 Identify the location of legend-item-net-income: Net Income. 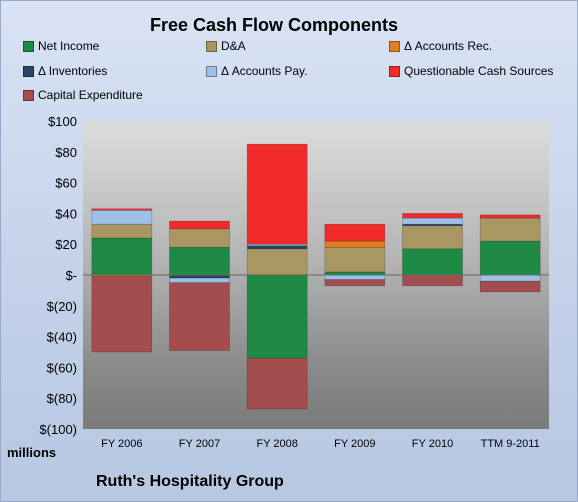
(61, 46).